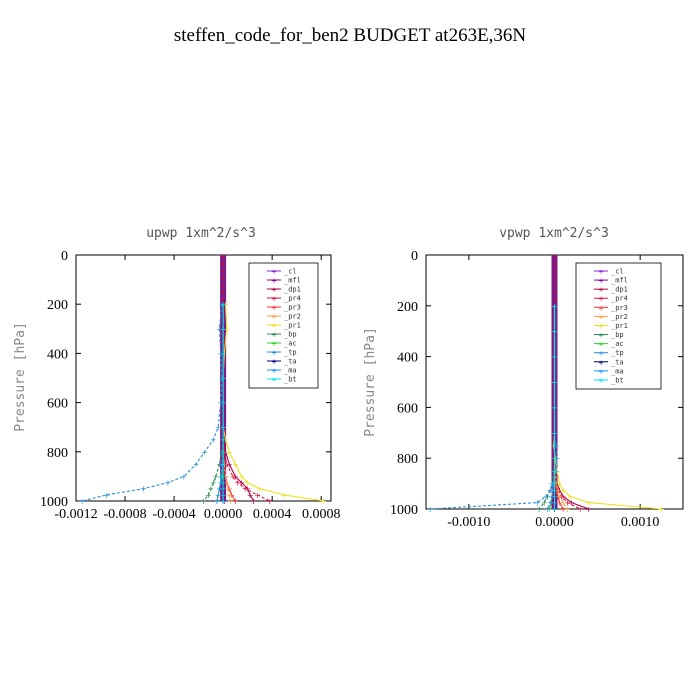 The image size is (700, 700). What do you see at coordinates (619, 317) in the screenshot?
I see `legend-label: _pr2` at bounding box center [619, 317].